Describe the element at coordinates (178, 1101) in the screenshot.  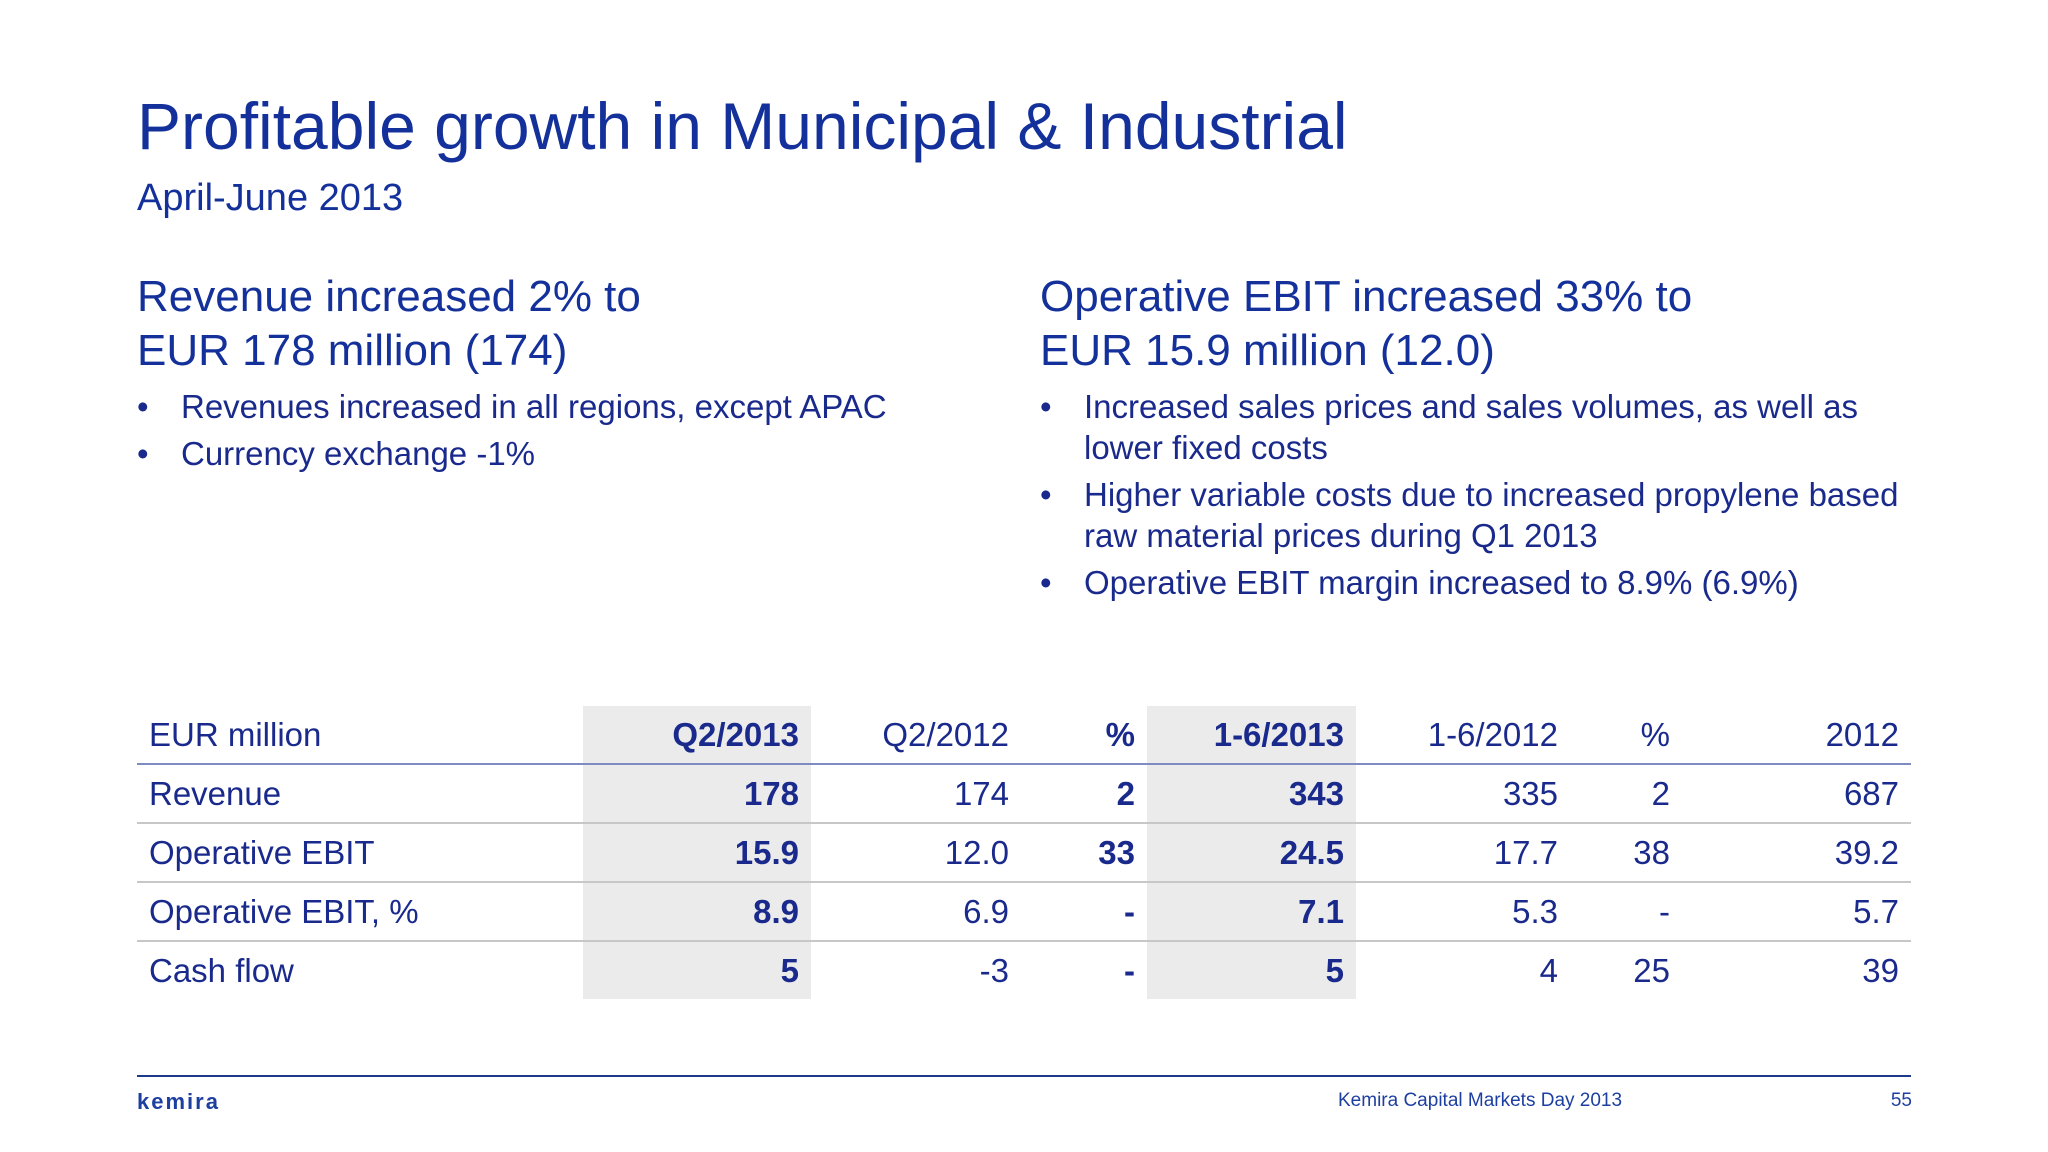
I see `kemira-logo: kemira` at that location.